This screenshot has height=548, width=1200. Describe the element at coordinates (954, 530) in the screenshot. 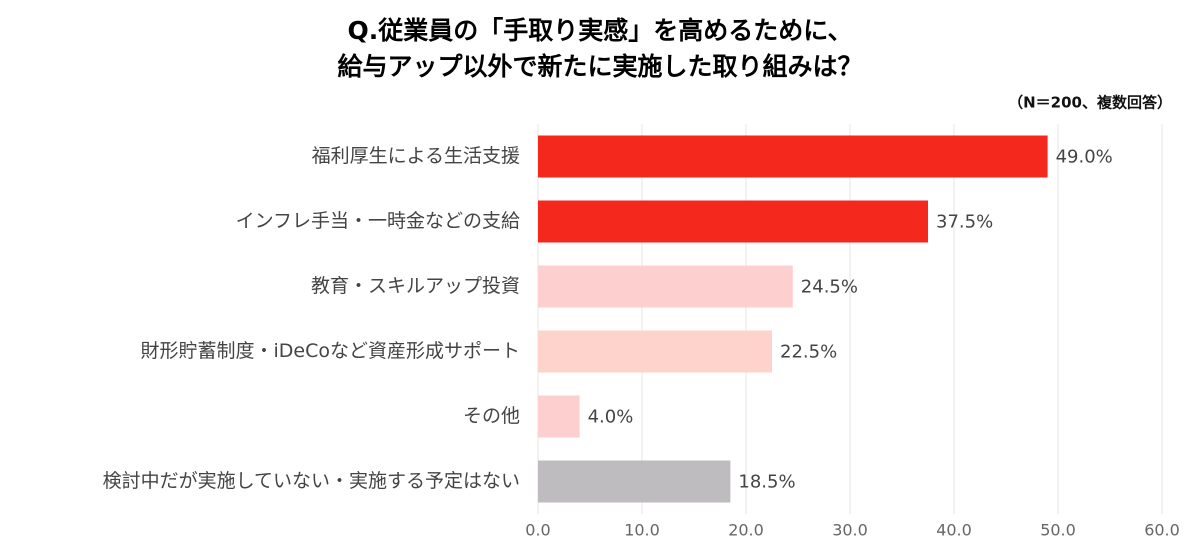

I see `x-tick-label: 40.0` at that location.